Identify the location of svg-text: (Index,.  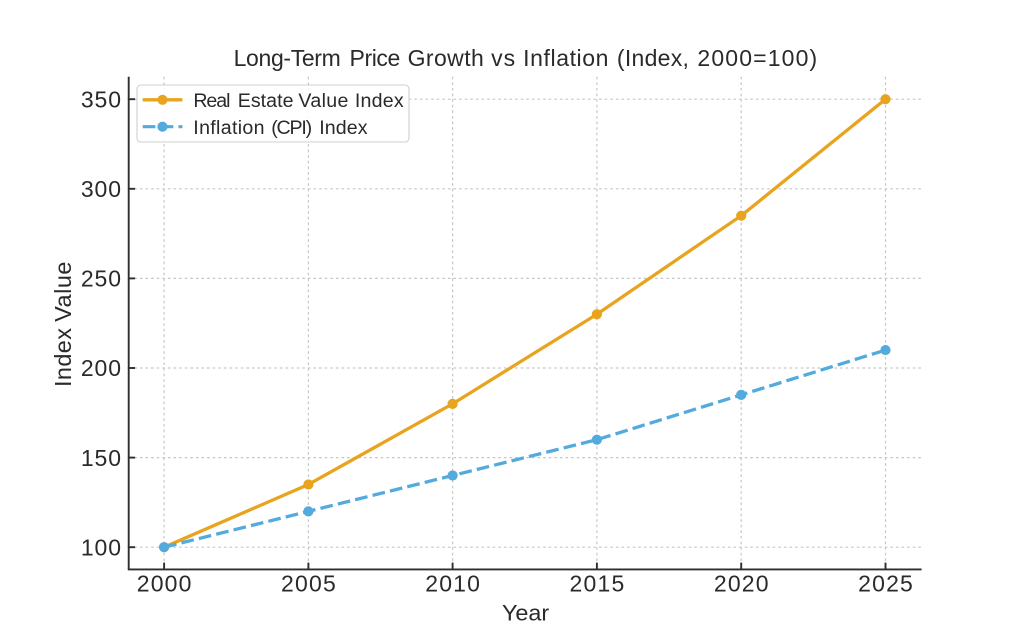
(653, 58).